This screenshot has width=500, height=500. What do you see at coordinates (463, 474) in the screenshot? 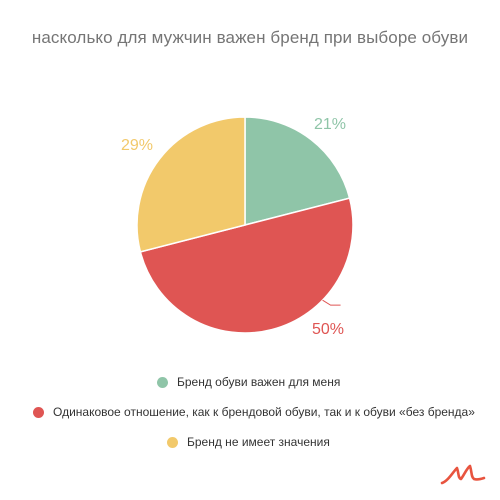
I see `brand-logo-icon` at bounding box center [463, 474].